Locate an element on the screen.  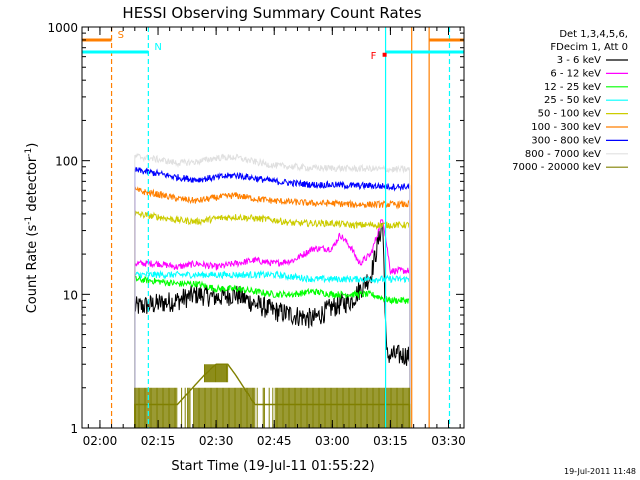
legend-entry-label: 25 - 50 keV is located at coordinates (572, 100).